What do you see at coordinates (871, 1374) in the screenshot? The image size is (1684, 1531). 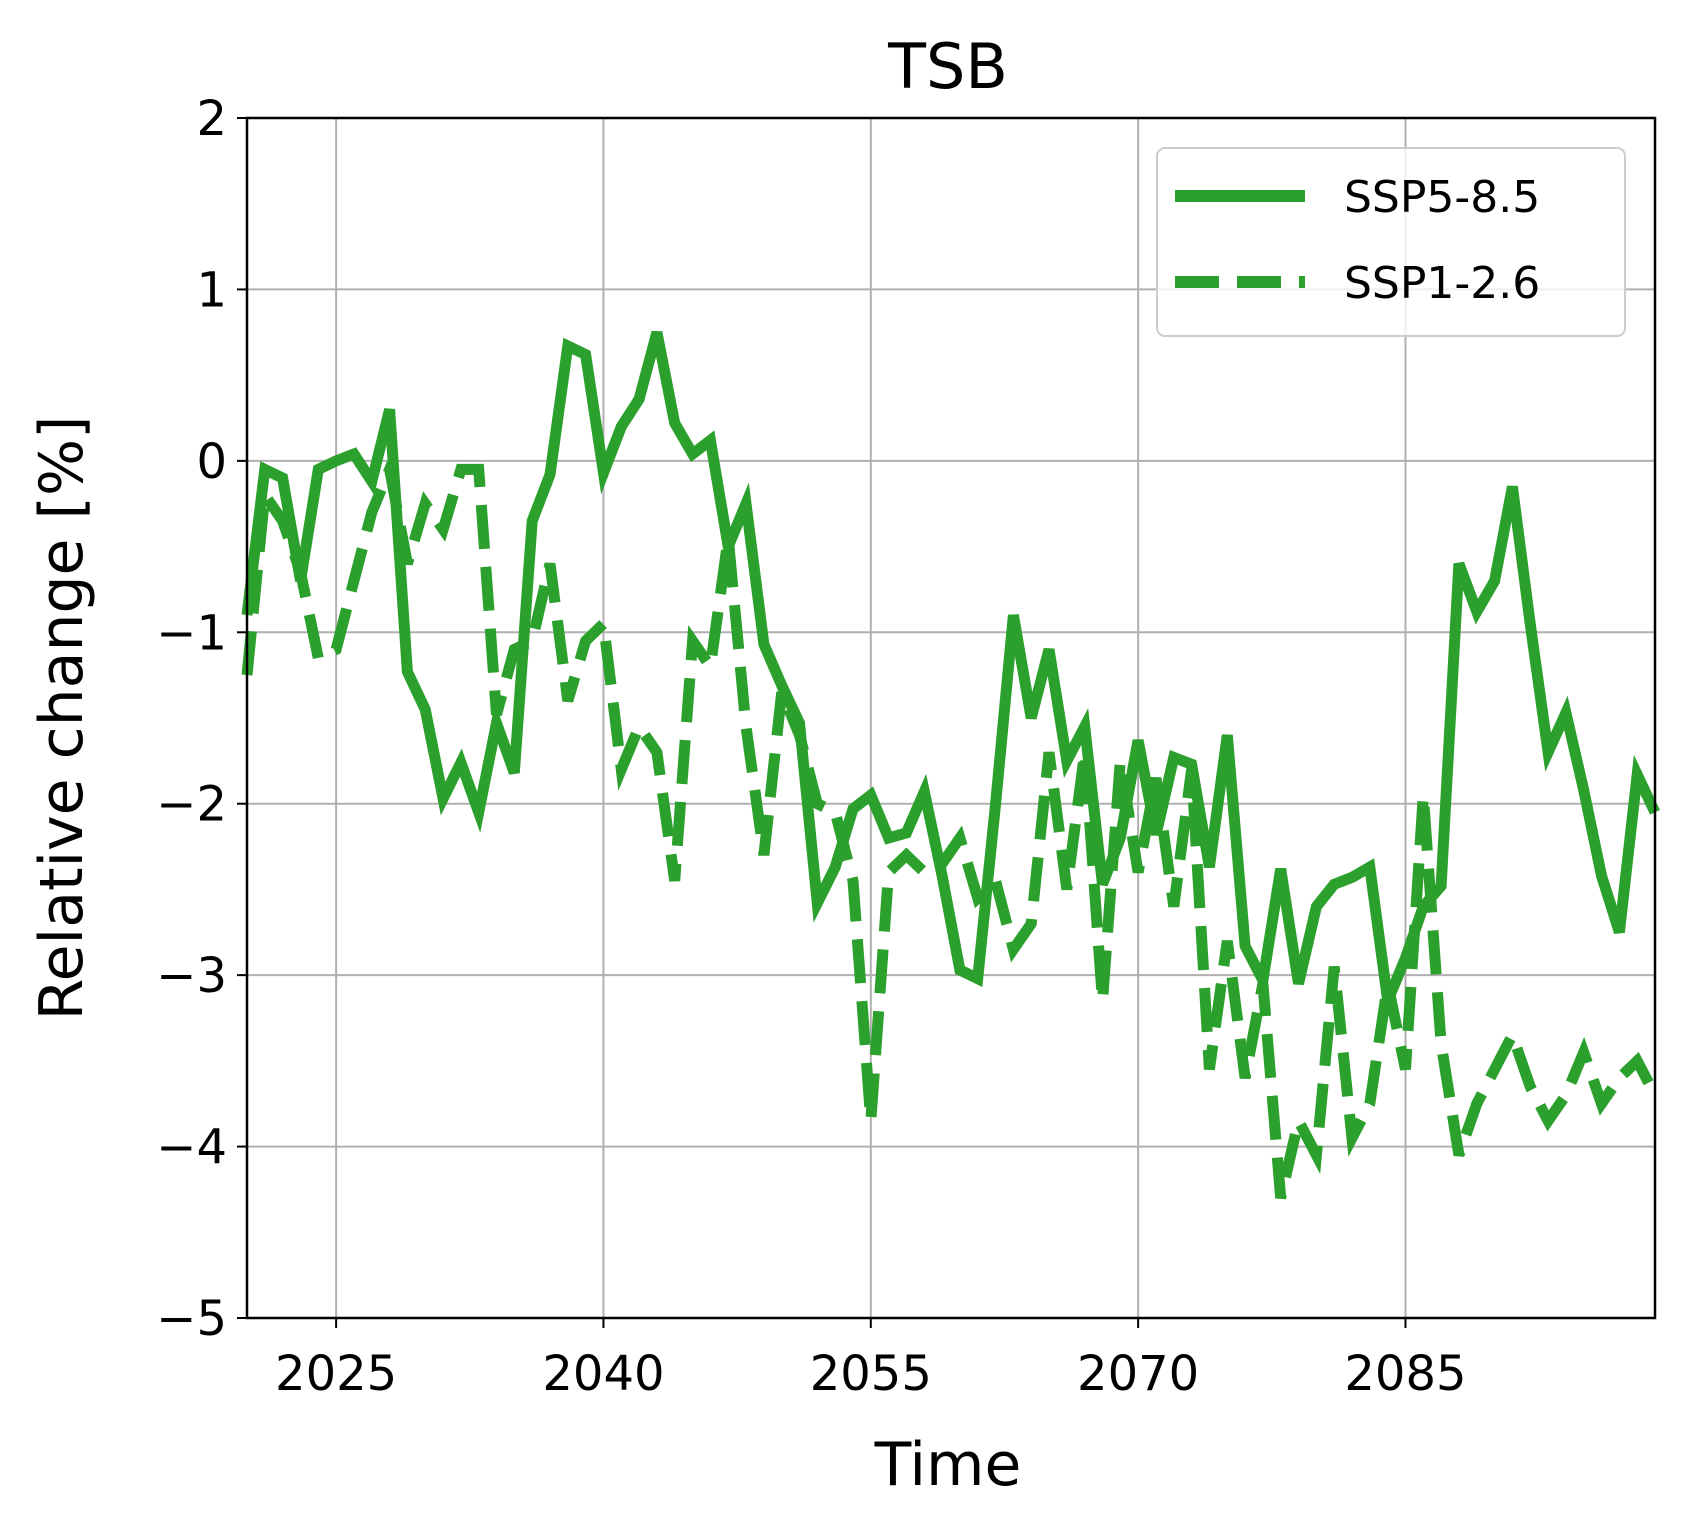 I see `x-tick-label: 2055` at bounding box center [871, 1374].